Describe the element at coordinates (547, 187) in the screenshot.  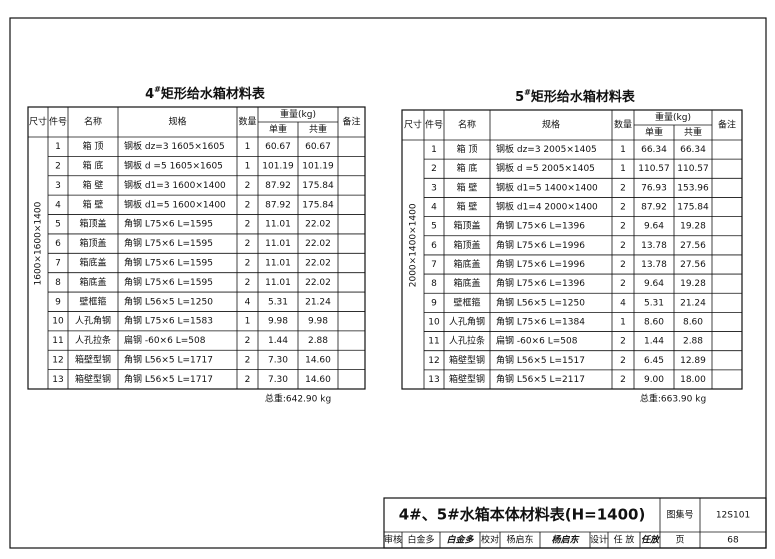
I see `table-cell: 钢板 d1=5 1400×1400` at that location.